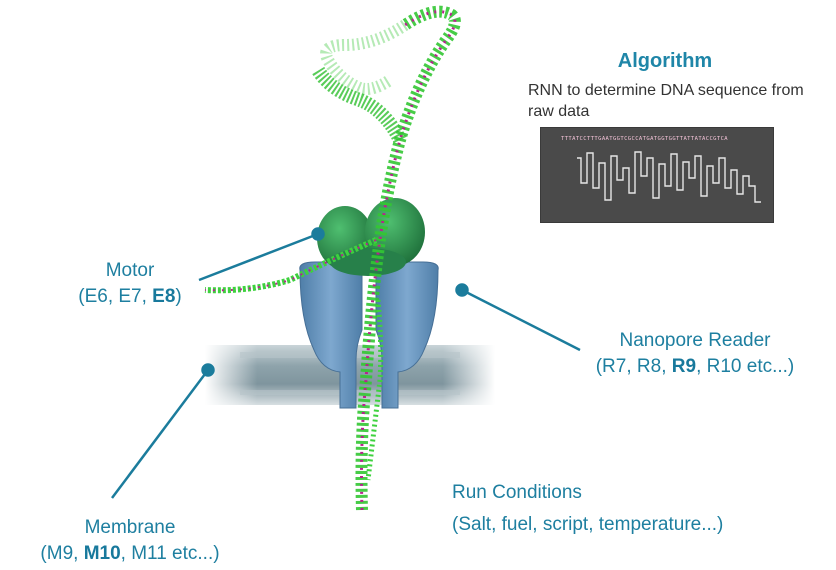 This screenshot has height=570, width=836. What do you see at coordinates (665, 61) in the screenshot?
I see `algorithm-title: Algorithm` at bounding box center [665, 61].